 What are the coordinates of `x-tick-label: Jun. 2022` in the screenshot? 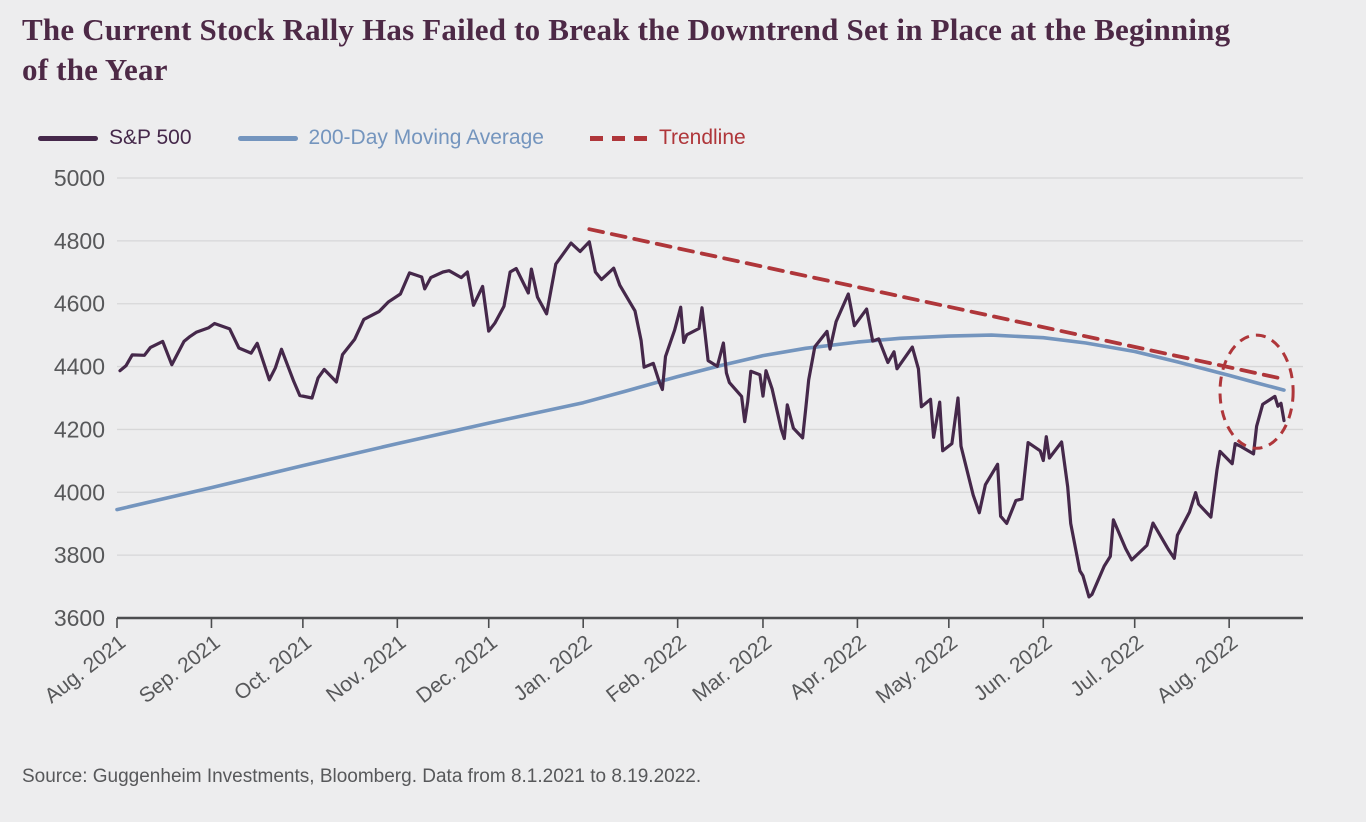 It's located at (1013, 668).